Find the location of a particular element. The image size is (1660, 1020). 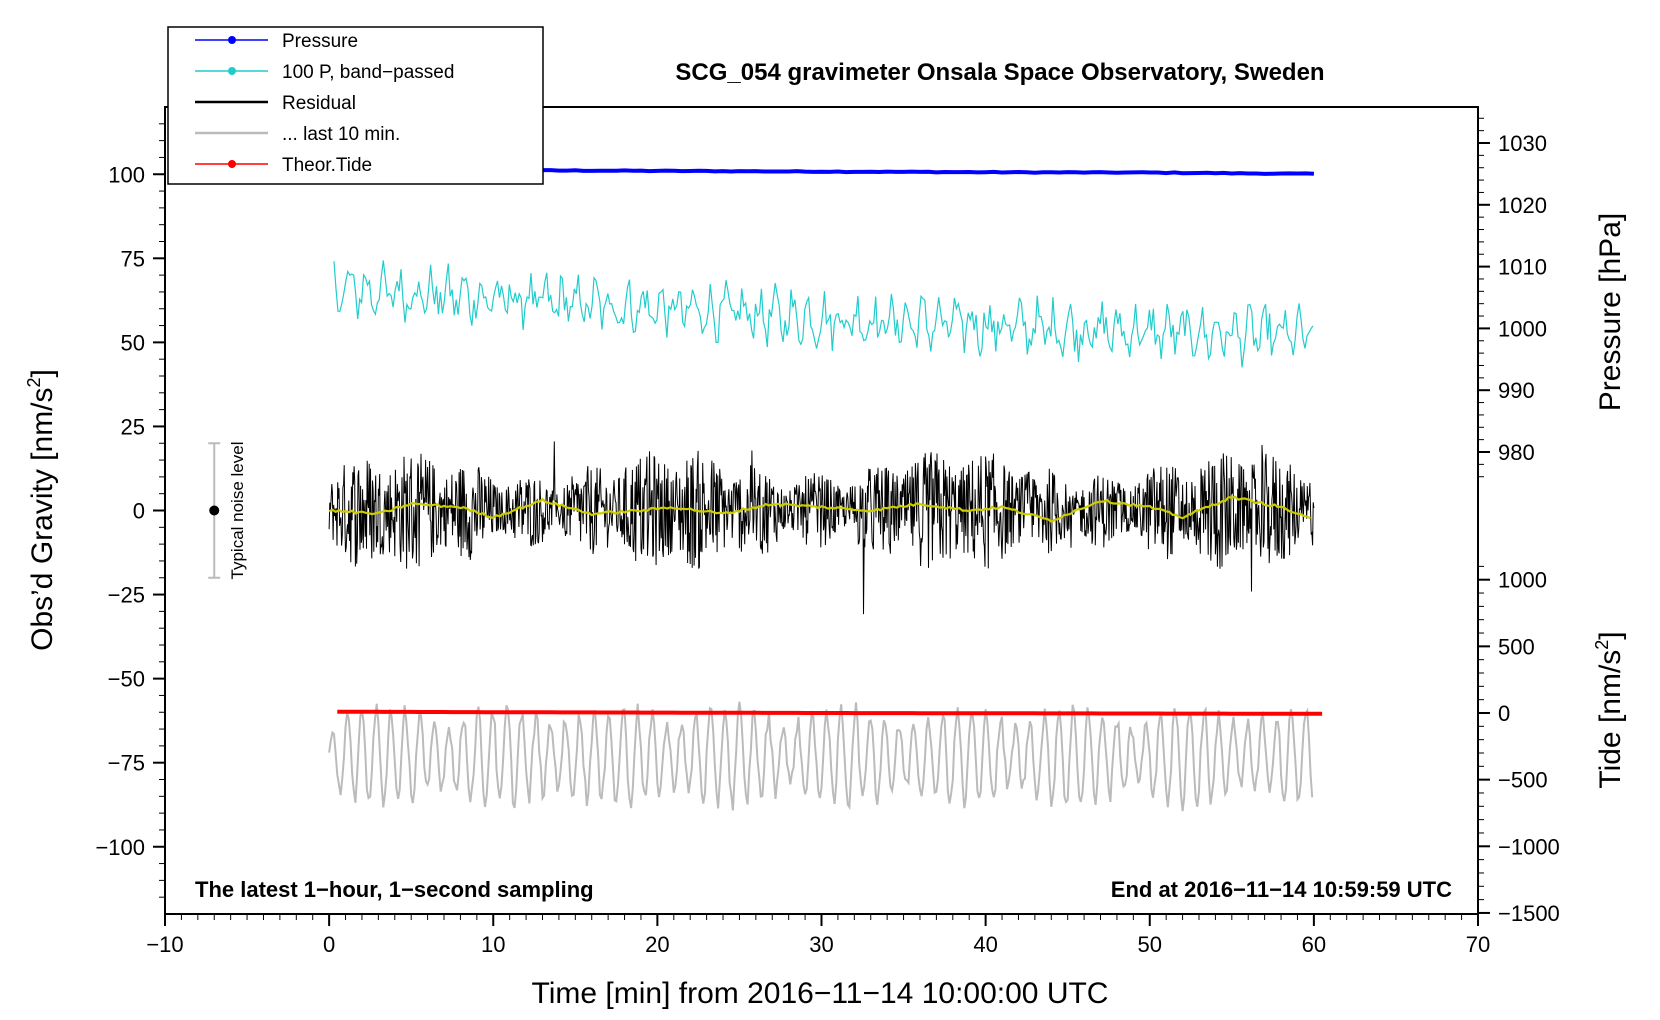

legend-label: ... last 10 min. is located at coordinates (341, 134).